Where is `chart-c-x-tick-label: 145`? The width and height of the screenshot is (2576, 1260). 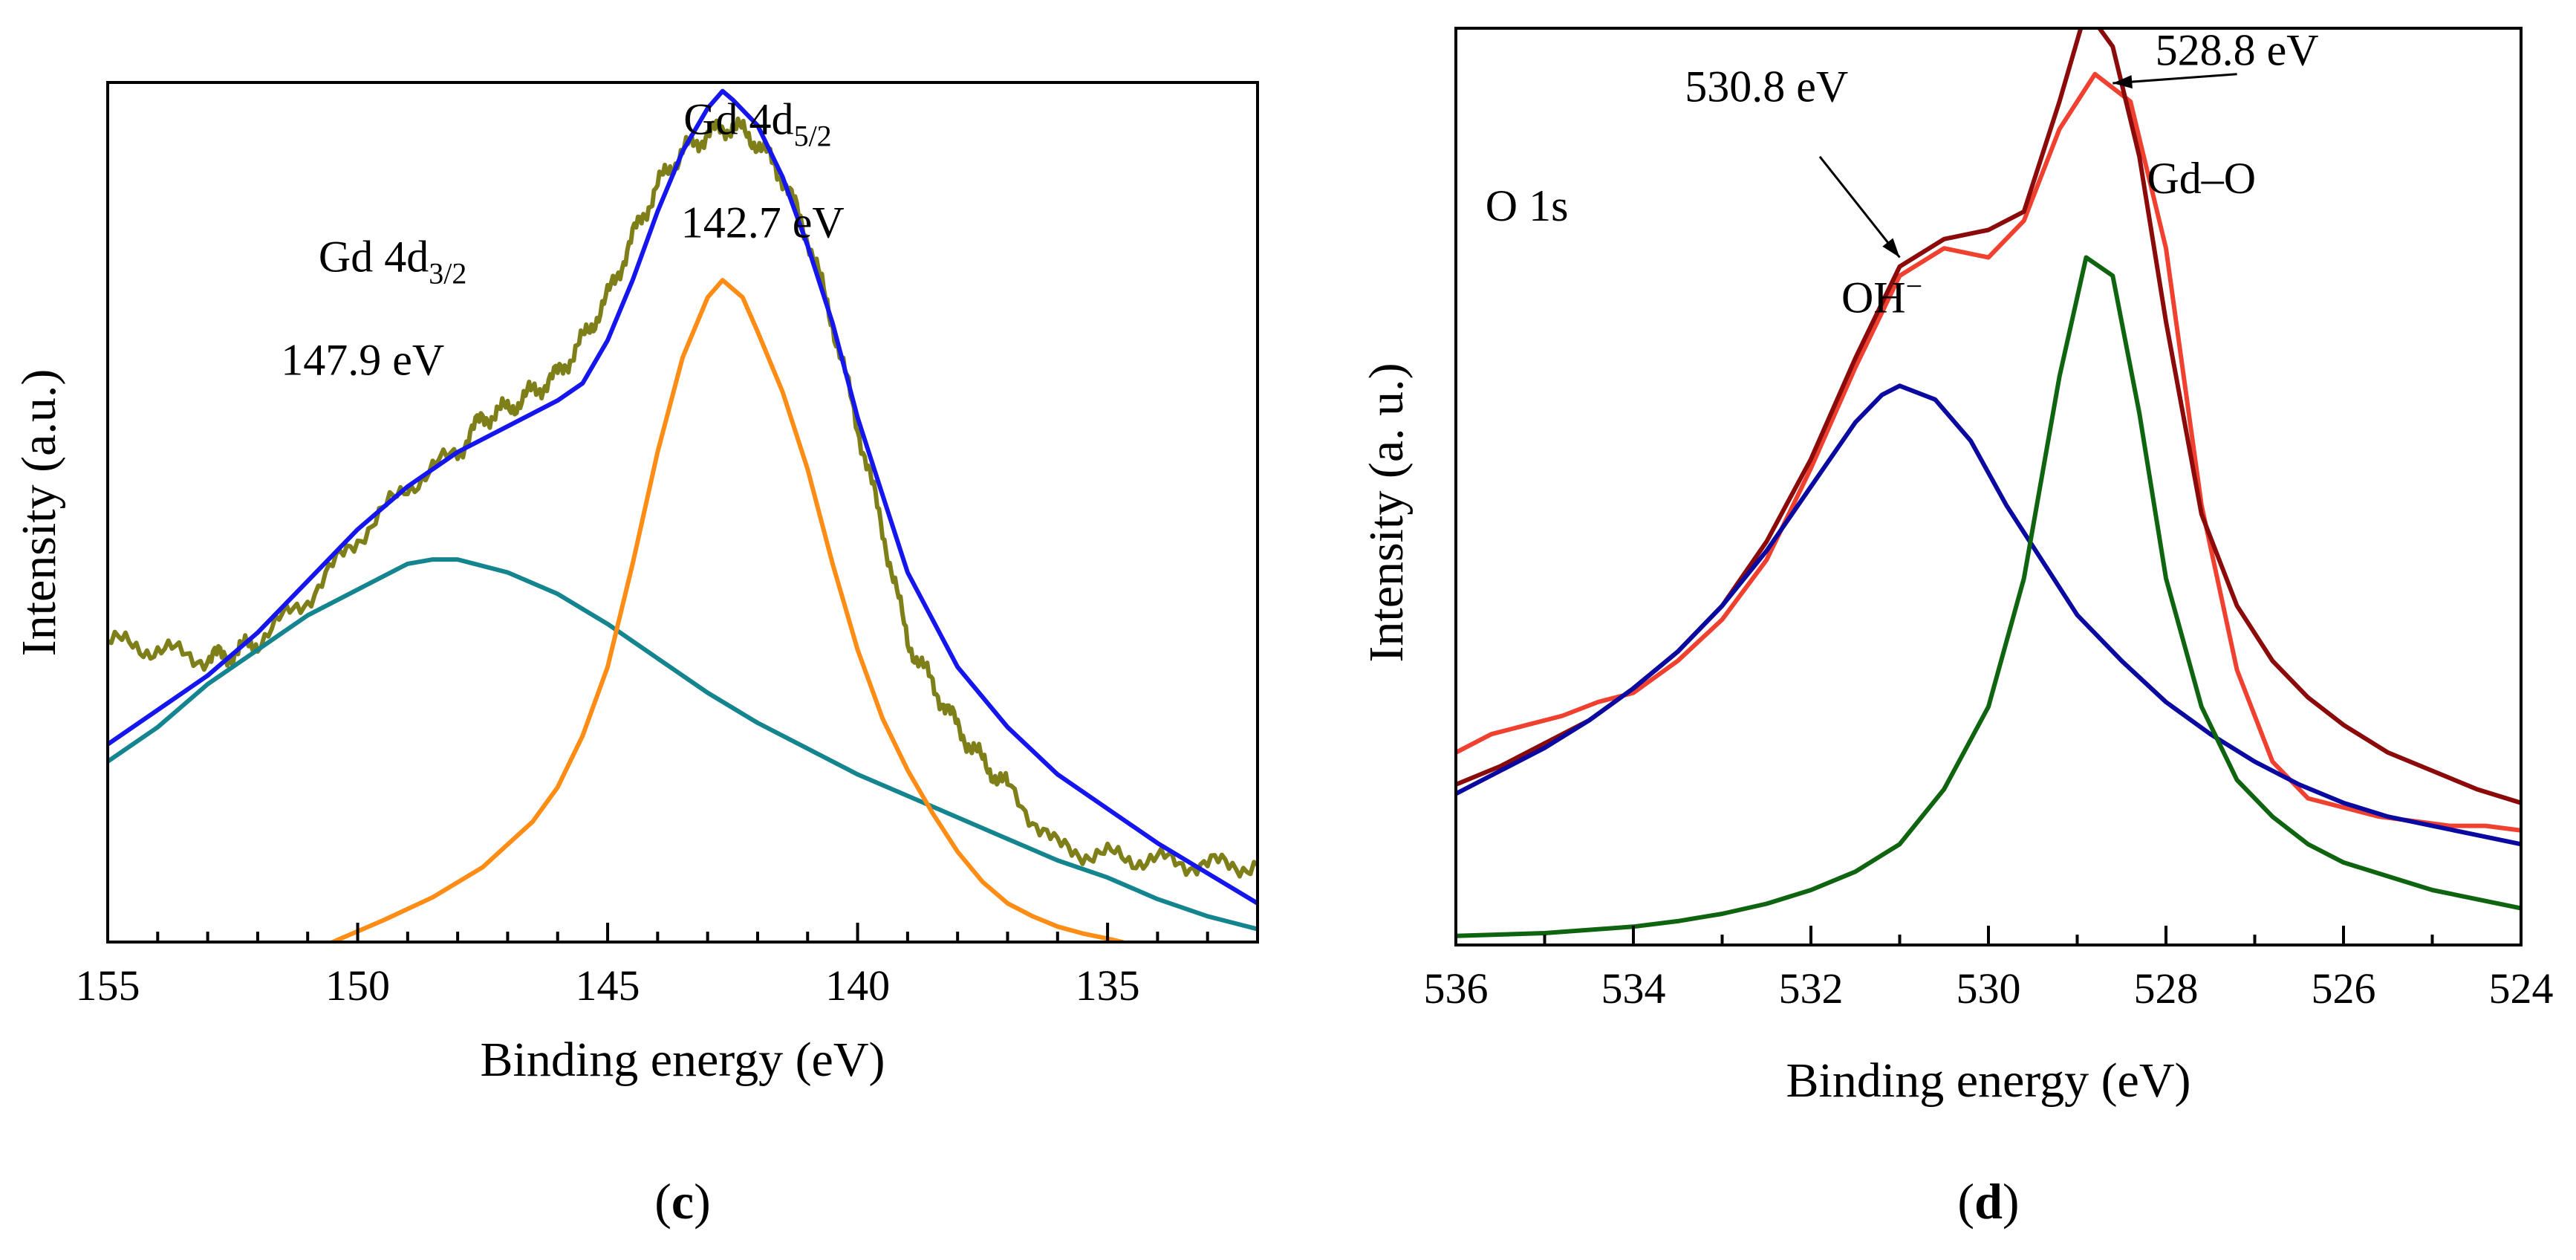
chart-c-x-tick-label: 145 is located at coordinates (608, 985).